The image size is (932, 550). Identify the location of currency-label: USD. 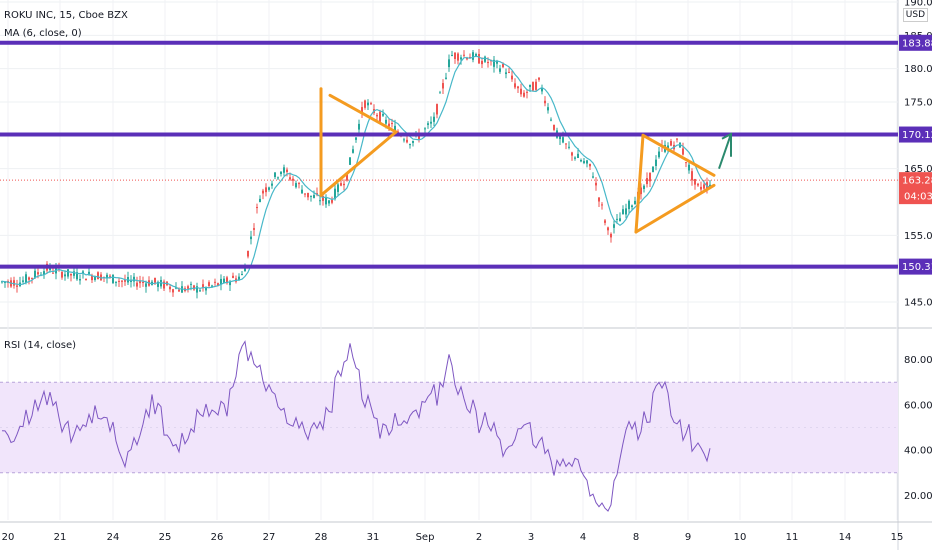
(915, 15).